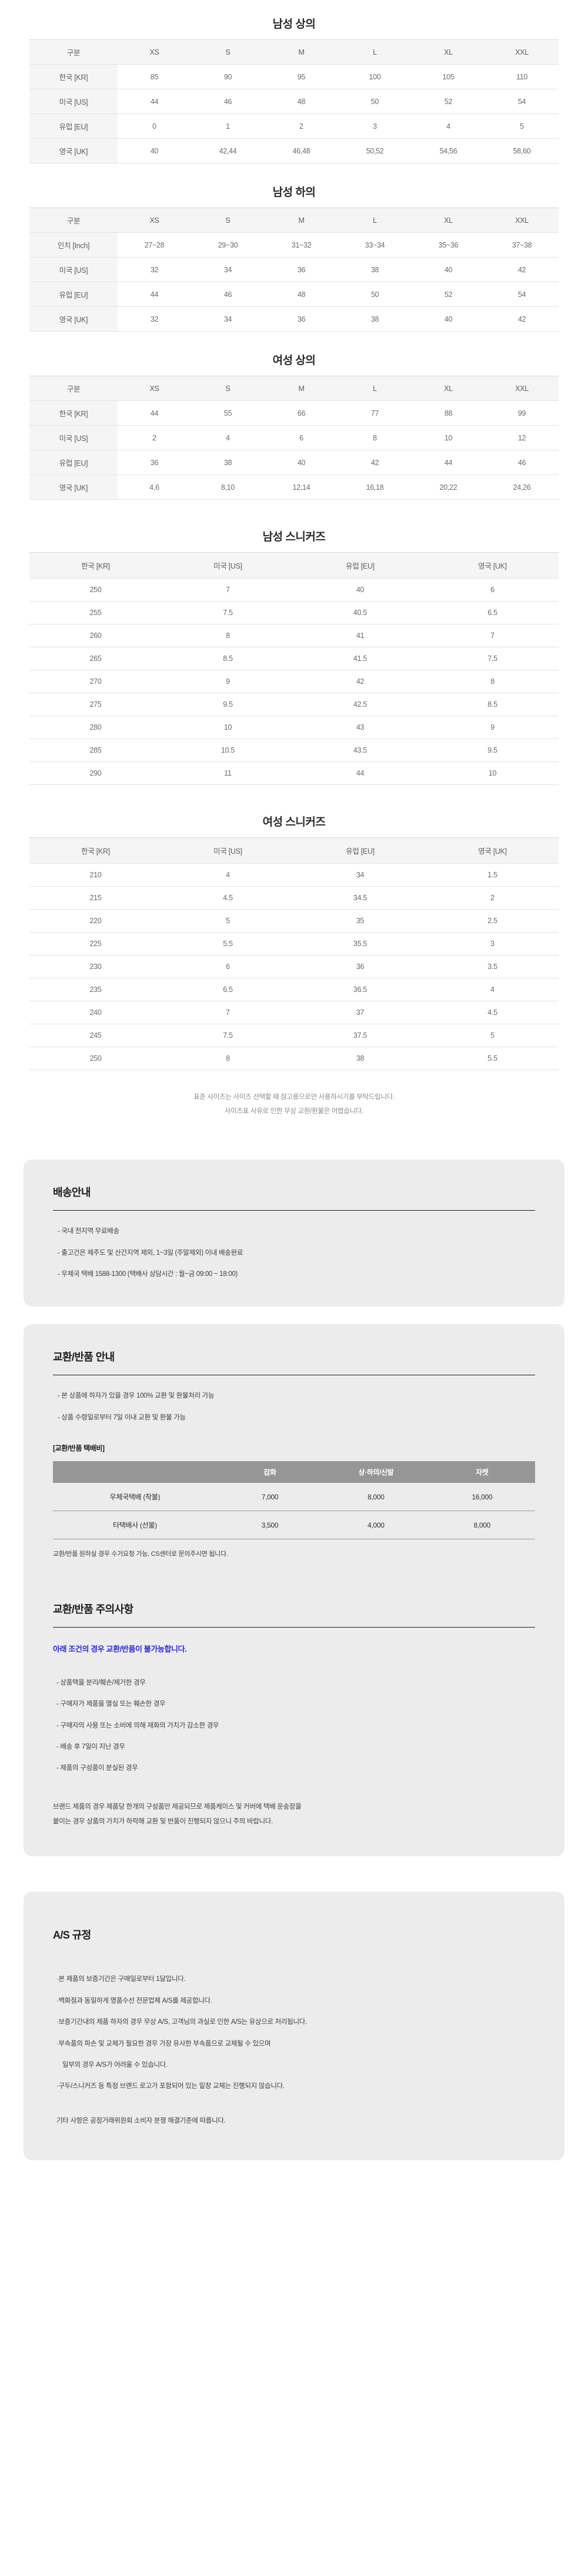 This screenshot has height=2576, width=588. Describe the element at coordinates (492, 773) in the screenshot. I see `table-cell: 10` at that location.